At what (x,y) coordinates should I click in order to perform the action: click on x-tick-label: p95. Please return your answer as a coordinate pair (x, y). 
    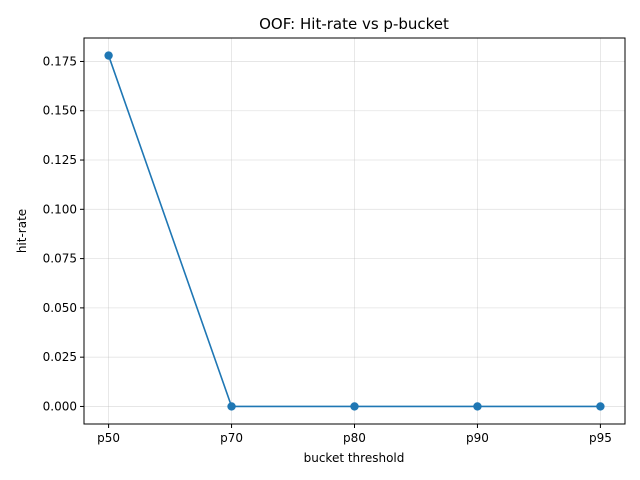
    Looking at the image, I should click on (600, 438).